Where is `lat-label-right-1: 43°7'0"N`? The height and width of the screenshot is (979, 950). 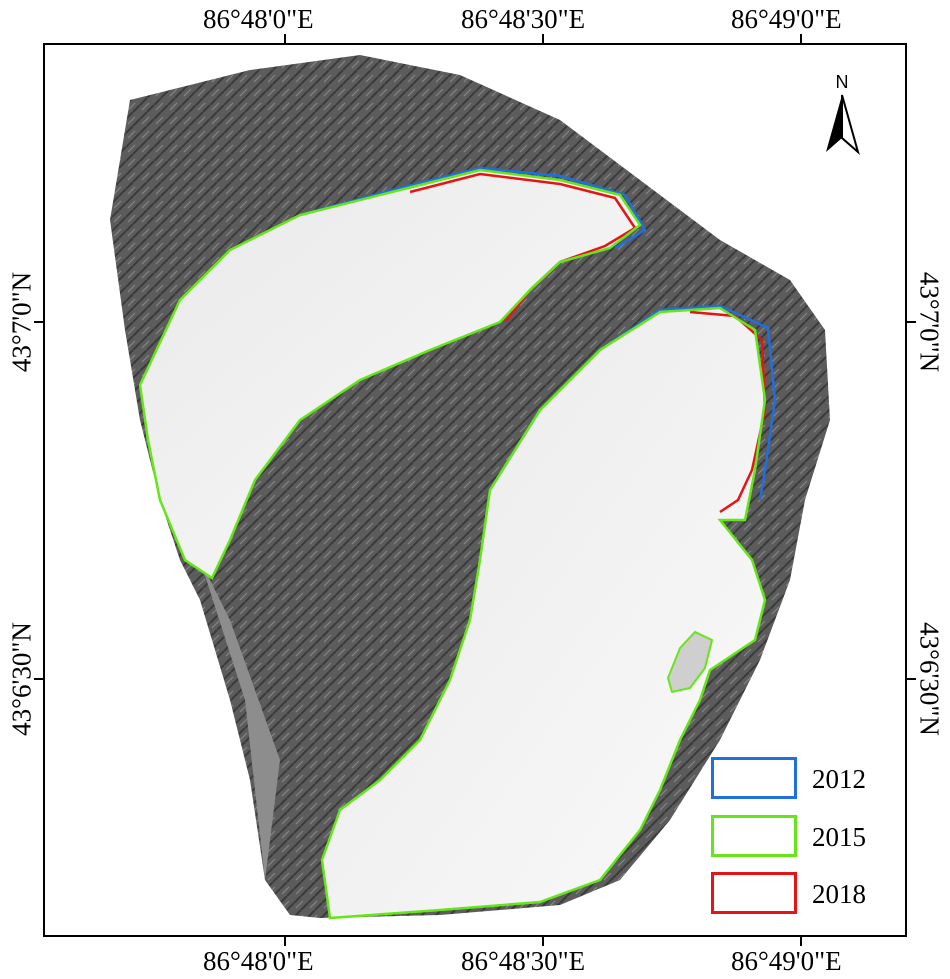 lat-label-right-1: 43°7'0"N is located at coordinates (929, 322).